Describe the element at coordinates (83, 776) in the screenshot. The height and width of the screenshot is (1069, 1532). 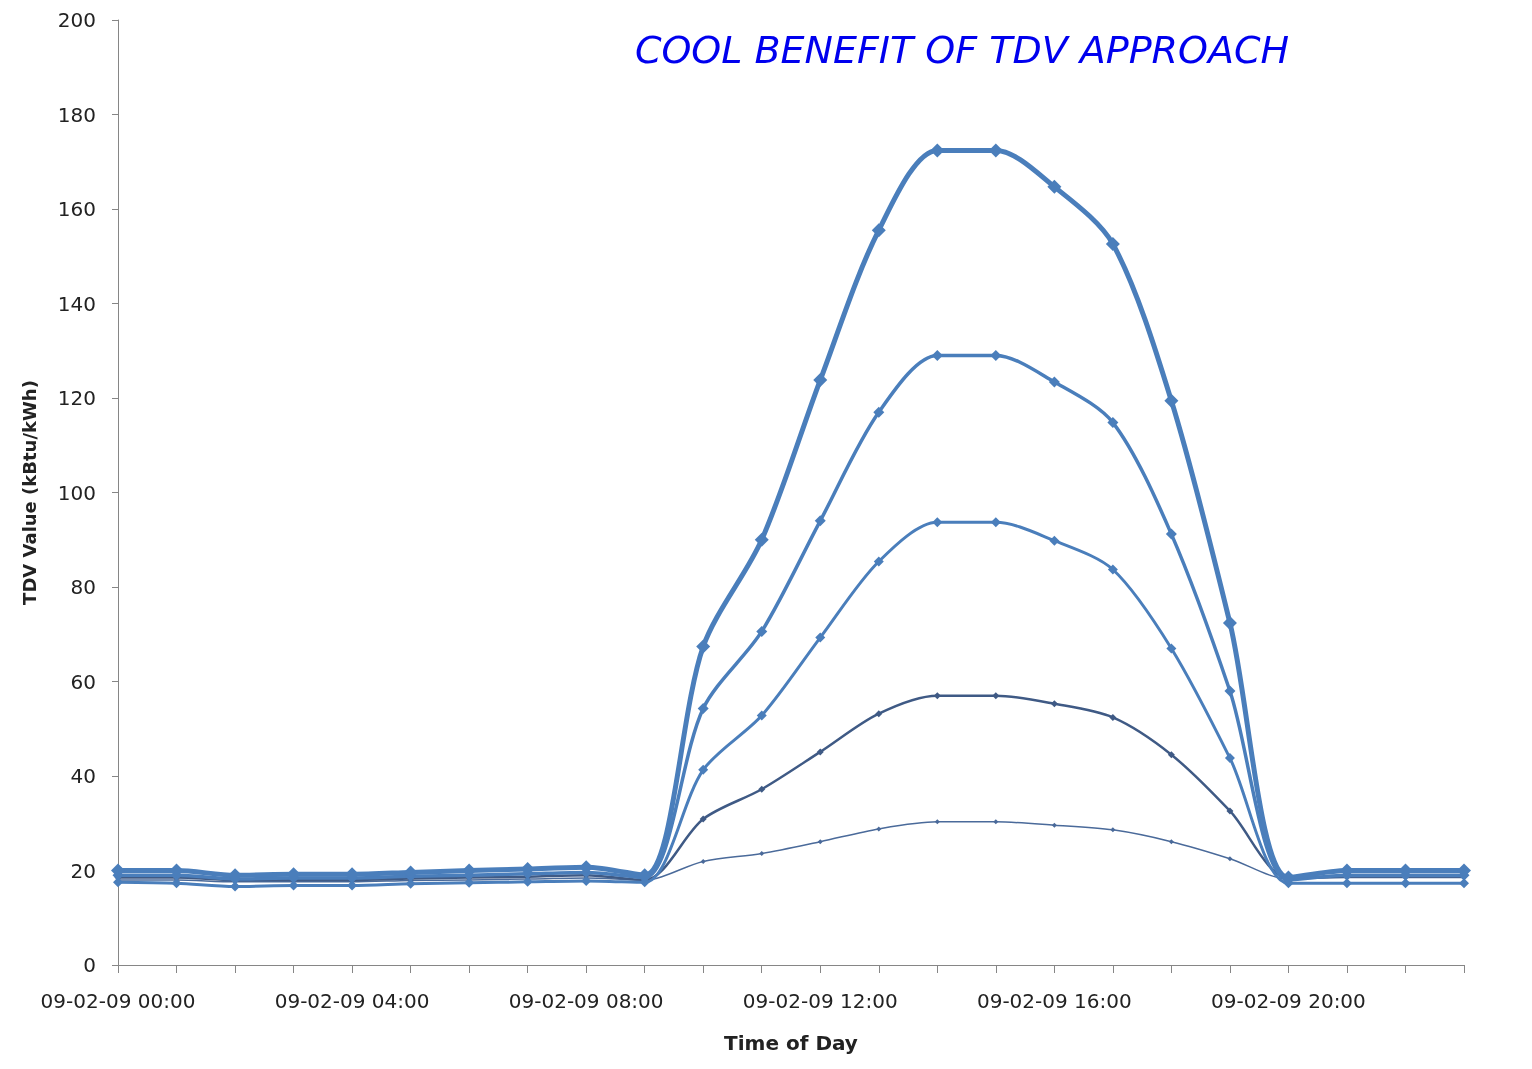
I see `y-tick-label: 40` at that location.